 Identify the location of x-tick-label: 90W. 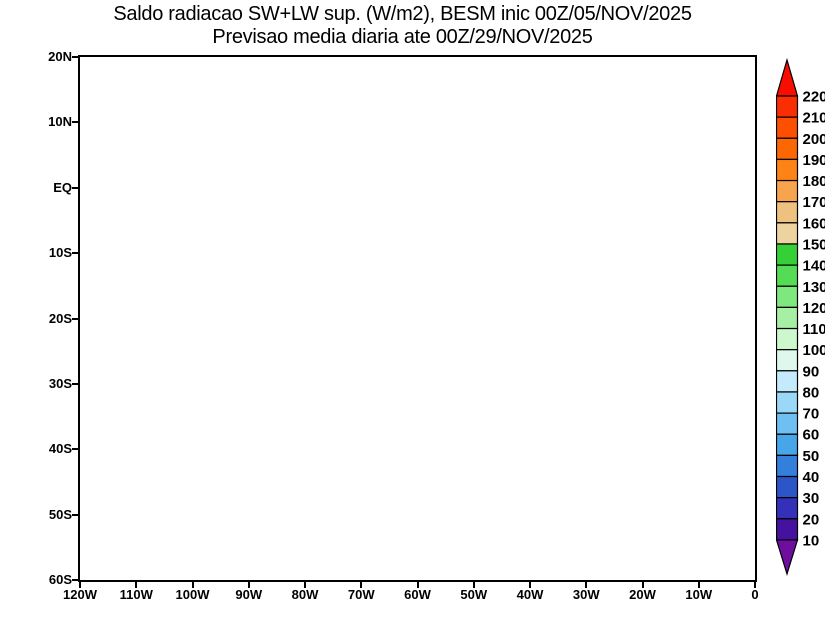
(249, 594).